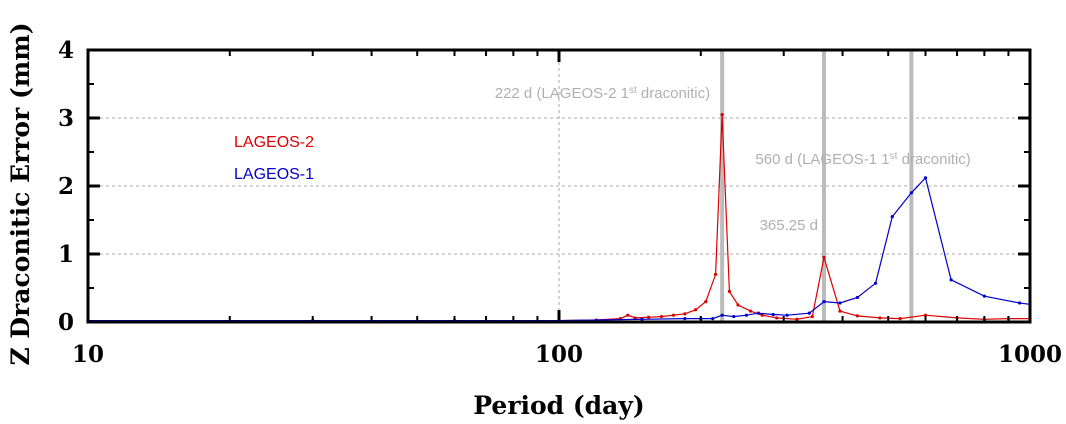  Describe the element at coordinates (274, 142) in the screenshot. I see `legend-entry-lageos-2: LAGEOS-2` at that location.